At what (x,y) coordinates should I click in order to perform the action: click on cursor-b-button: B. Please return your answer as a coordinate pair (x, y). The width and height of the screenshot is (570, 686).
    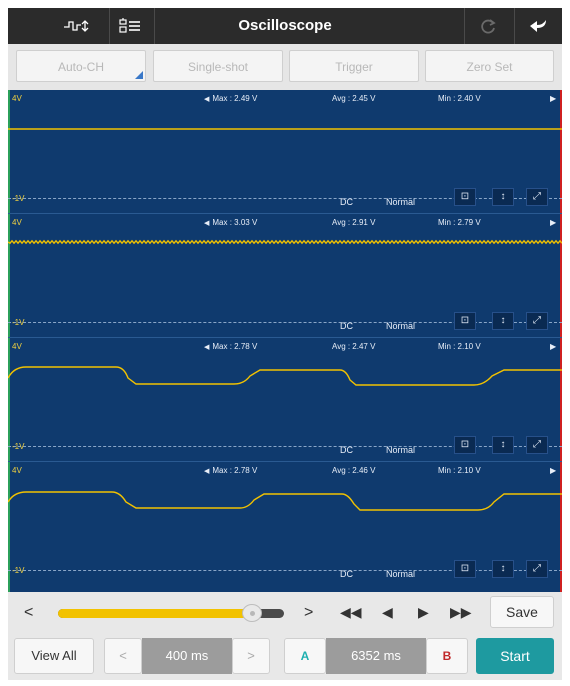
    Looking at the image, I should click on (447, 656).